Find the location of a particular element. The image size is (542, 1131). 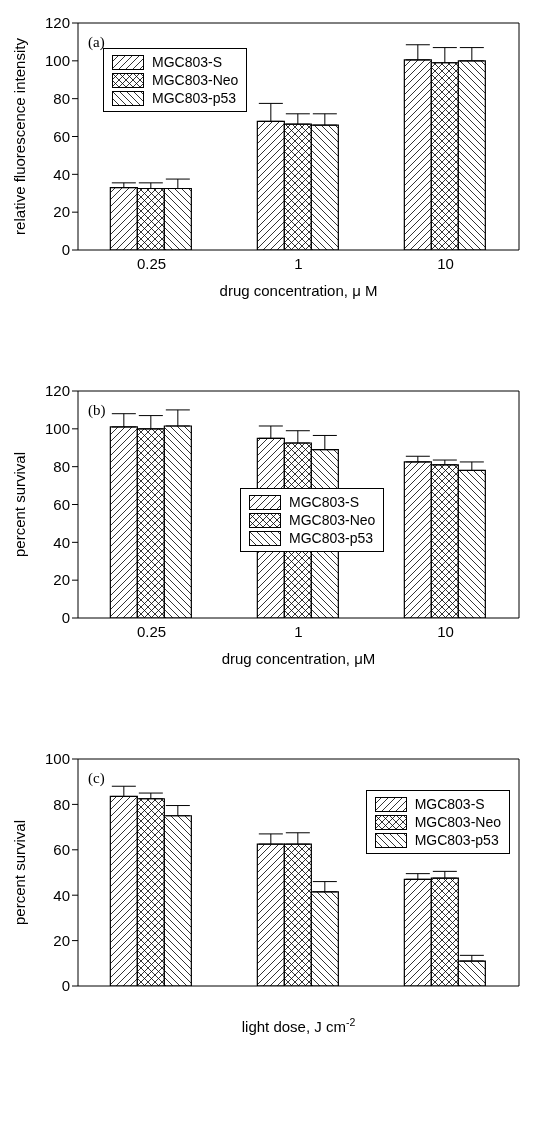

annotation: (c) is located at coordinates (96, 778).